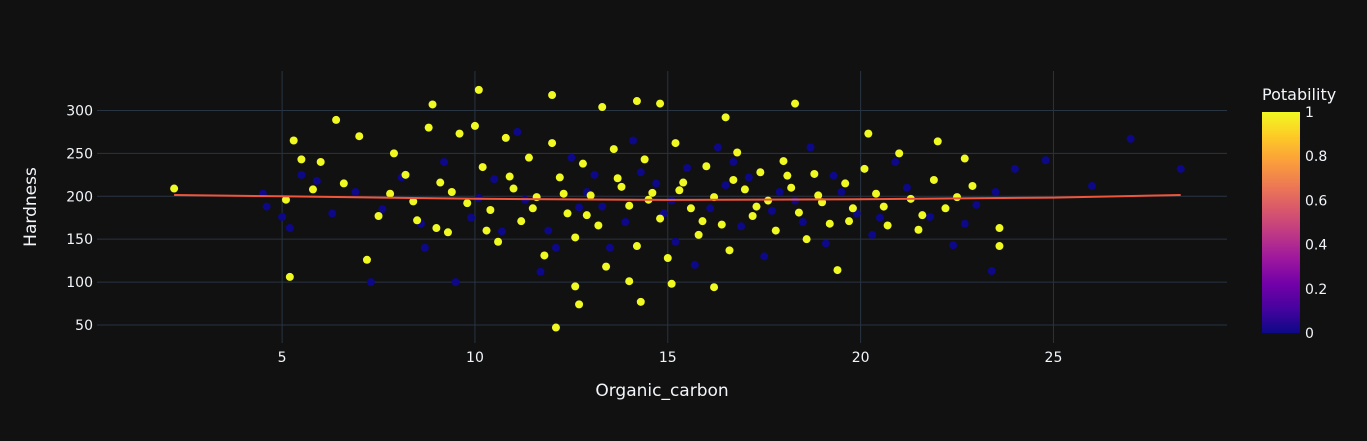 This screenshot has height=441, width=1367. I want to click on y-tick-label: 200, so click(79, 197).